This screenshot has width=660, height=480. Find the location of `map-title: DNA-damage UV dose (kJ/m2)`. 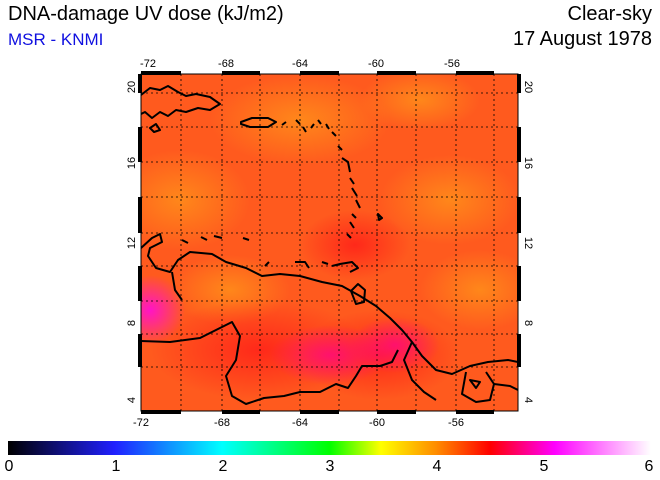

map-title: DNA-damage UV dose (kJ/m2) is located at coordinates (146, 14).